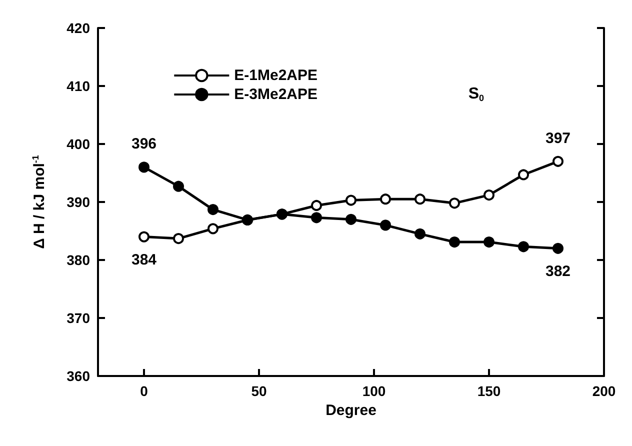 The height and width of the screenshot is (446, 632). I want to click on x-tick-label: 100, so click(374, 391).